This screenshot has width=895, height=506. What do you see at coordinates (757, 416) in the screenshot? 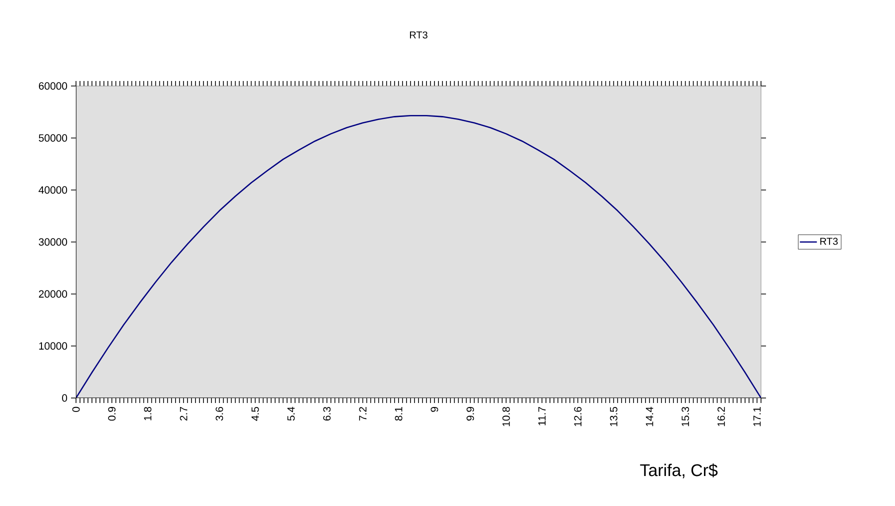
I see `x-tick-label: 17.1` at bounding box center [757, 416].